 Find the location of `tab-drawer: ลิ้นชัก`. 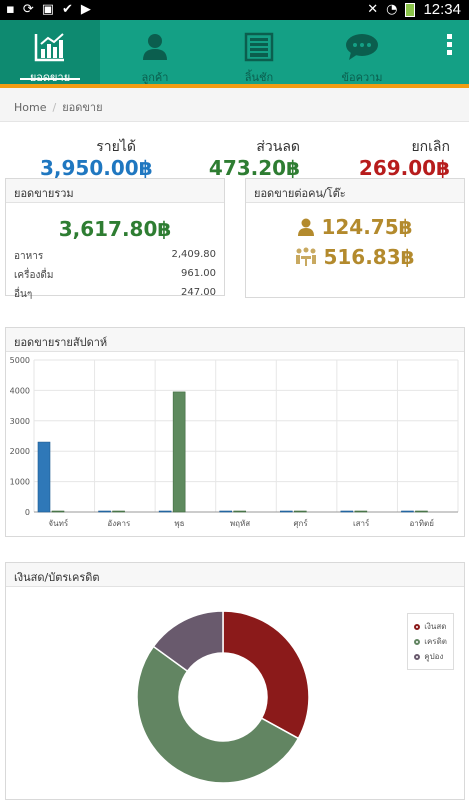

tab-drawer: ลิ้นชัก is located at coordinates (259, 52).